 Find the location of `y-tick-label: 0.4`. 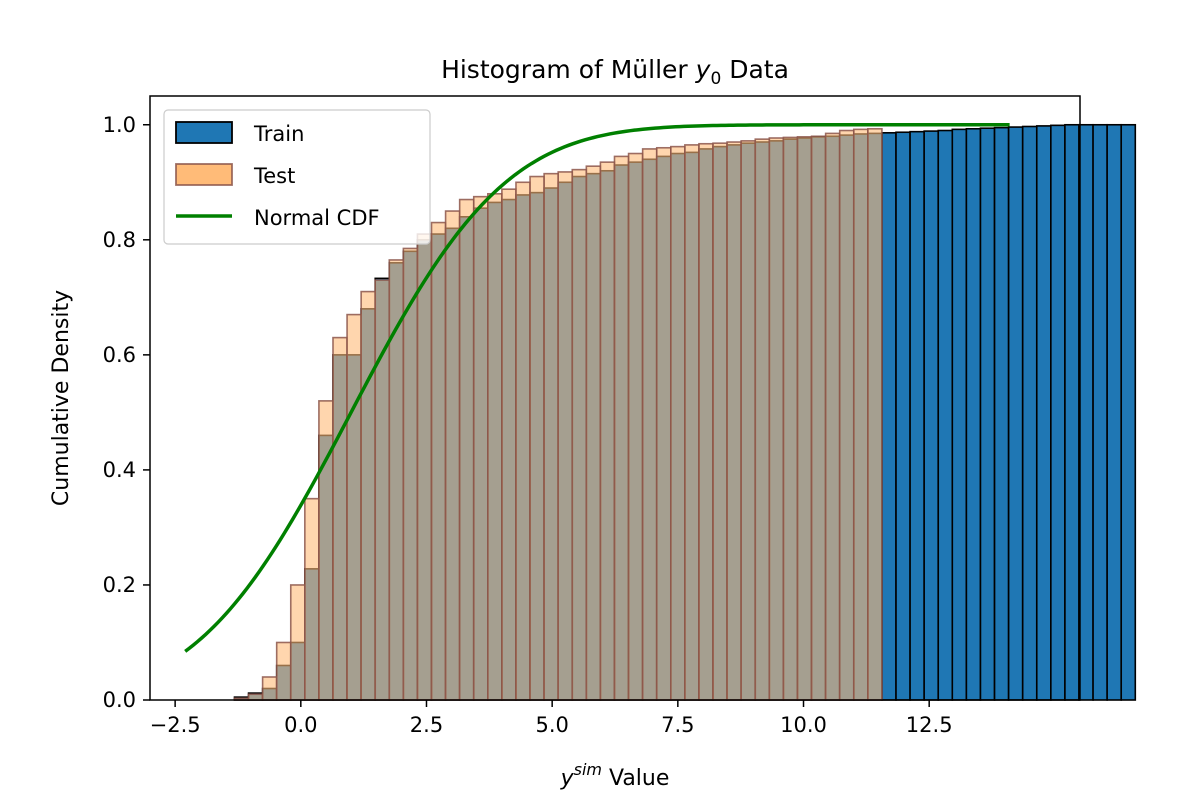

y-tick-label: 0.4 is located at coordinates (119, 470).